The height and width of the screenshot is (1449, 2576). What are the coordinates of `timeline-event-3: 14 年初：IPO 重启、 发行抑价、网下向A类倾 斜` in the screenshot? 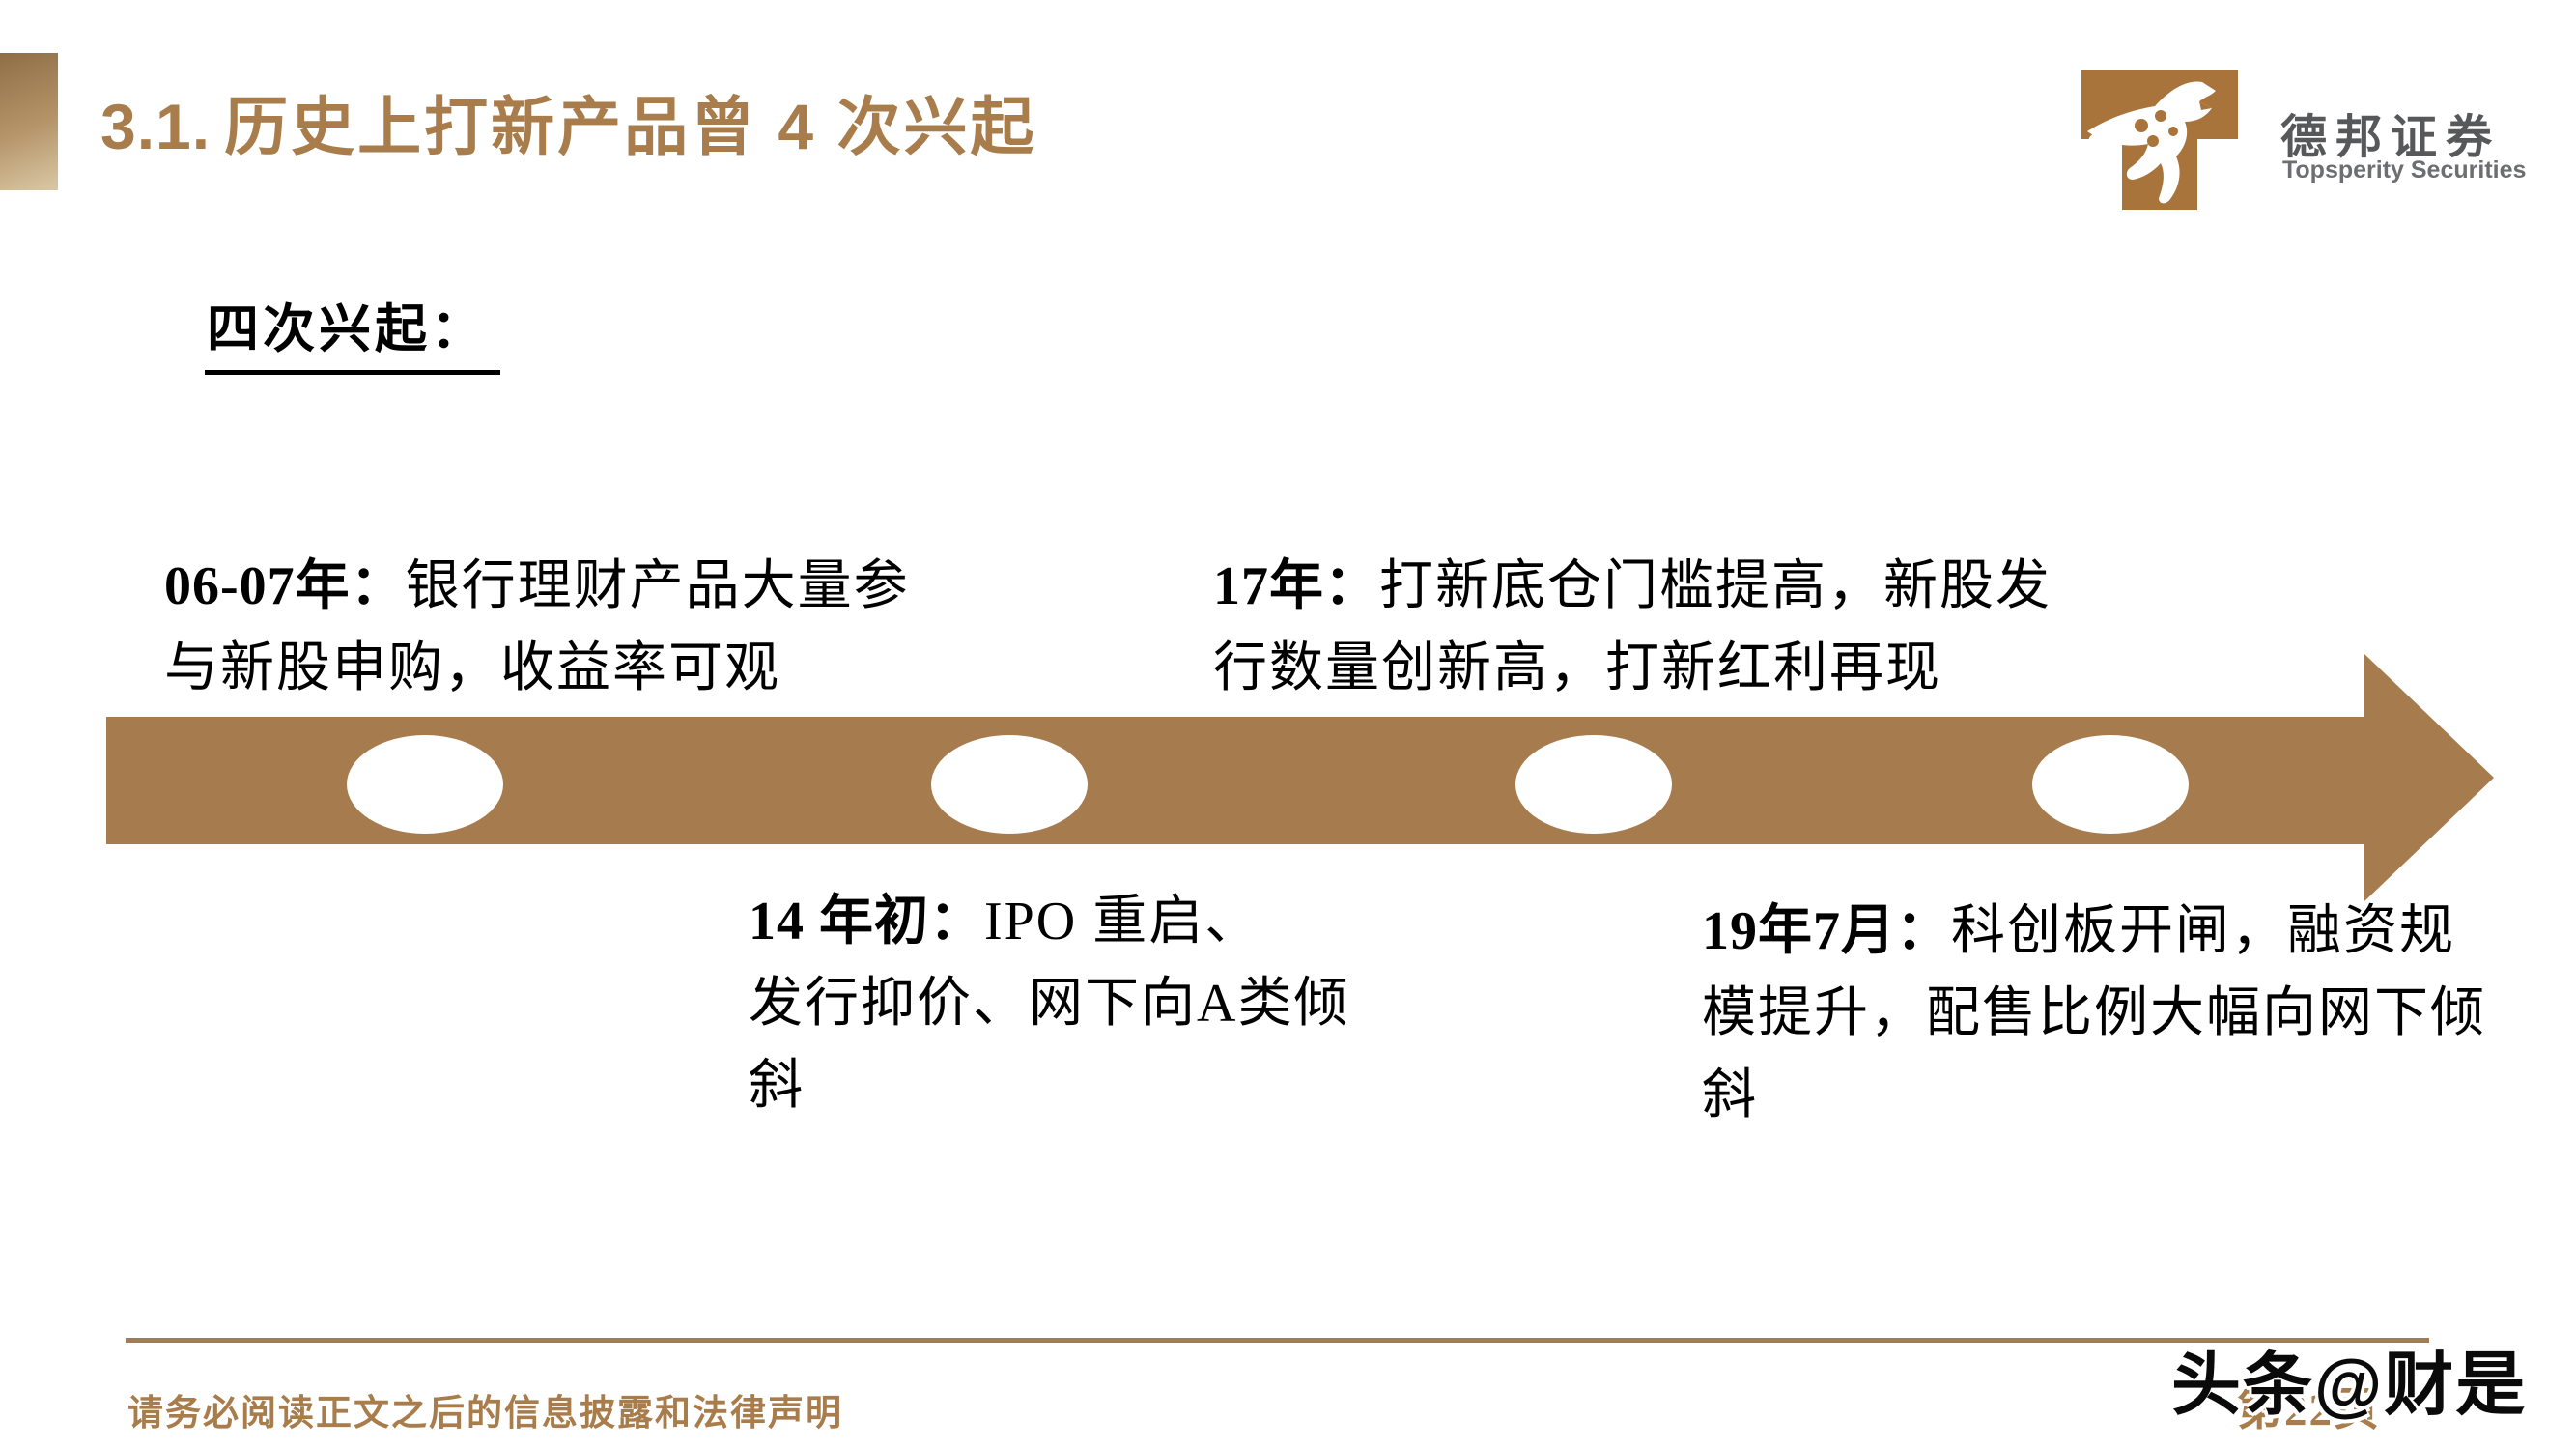 It's located at (1049, 1004).